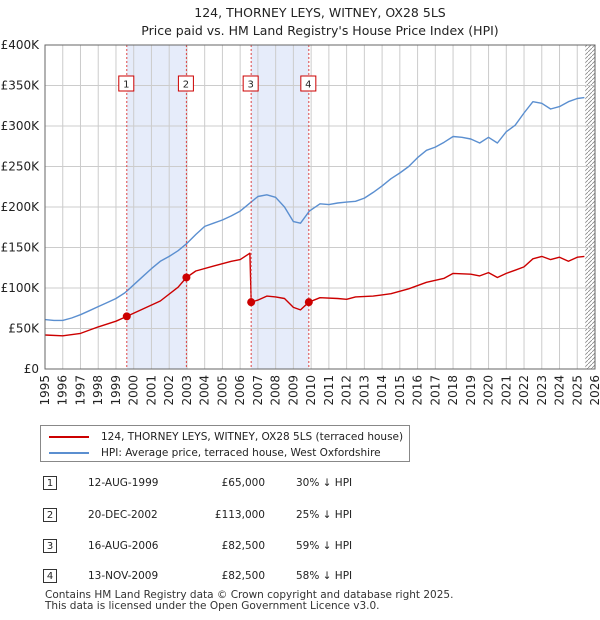 This screenshot has width=600, height=620. Describe the element at coordinates (50, 576) in the screenshot. I see `sale-number: 4` at that location.